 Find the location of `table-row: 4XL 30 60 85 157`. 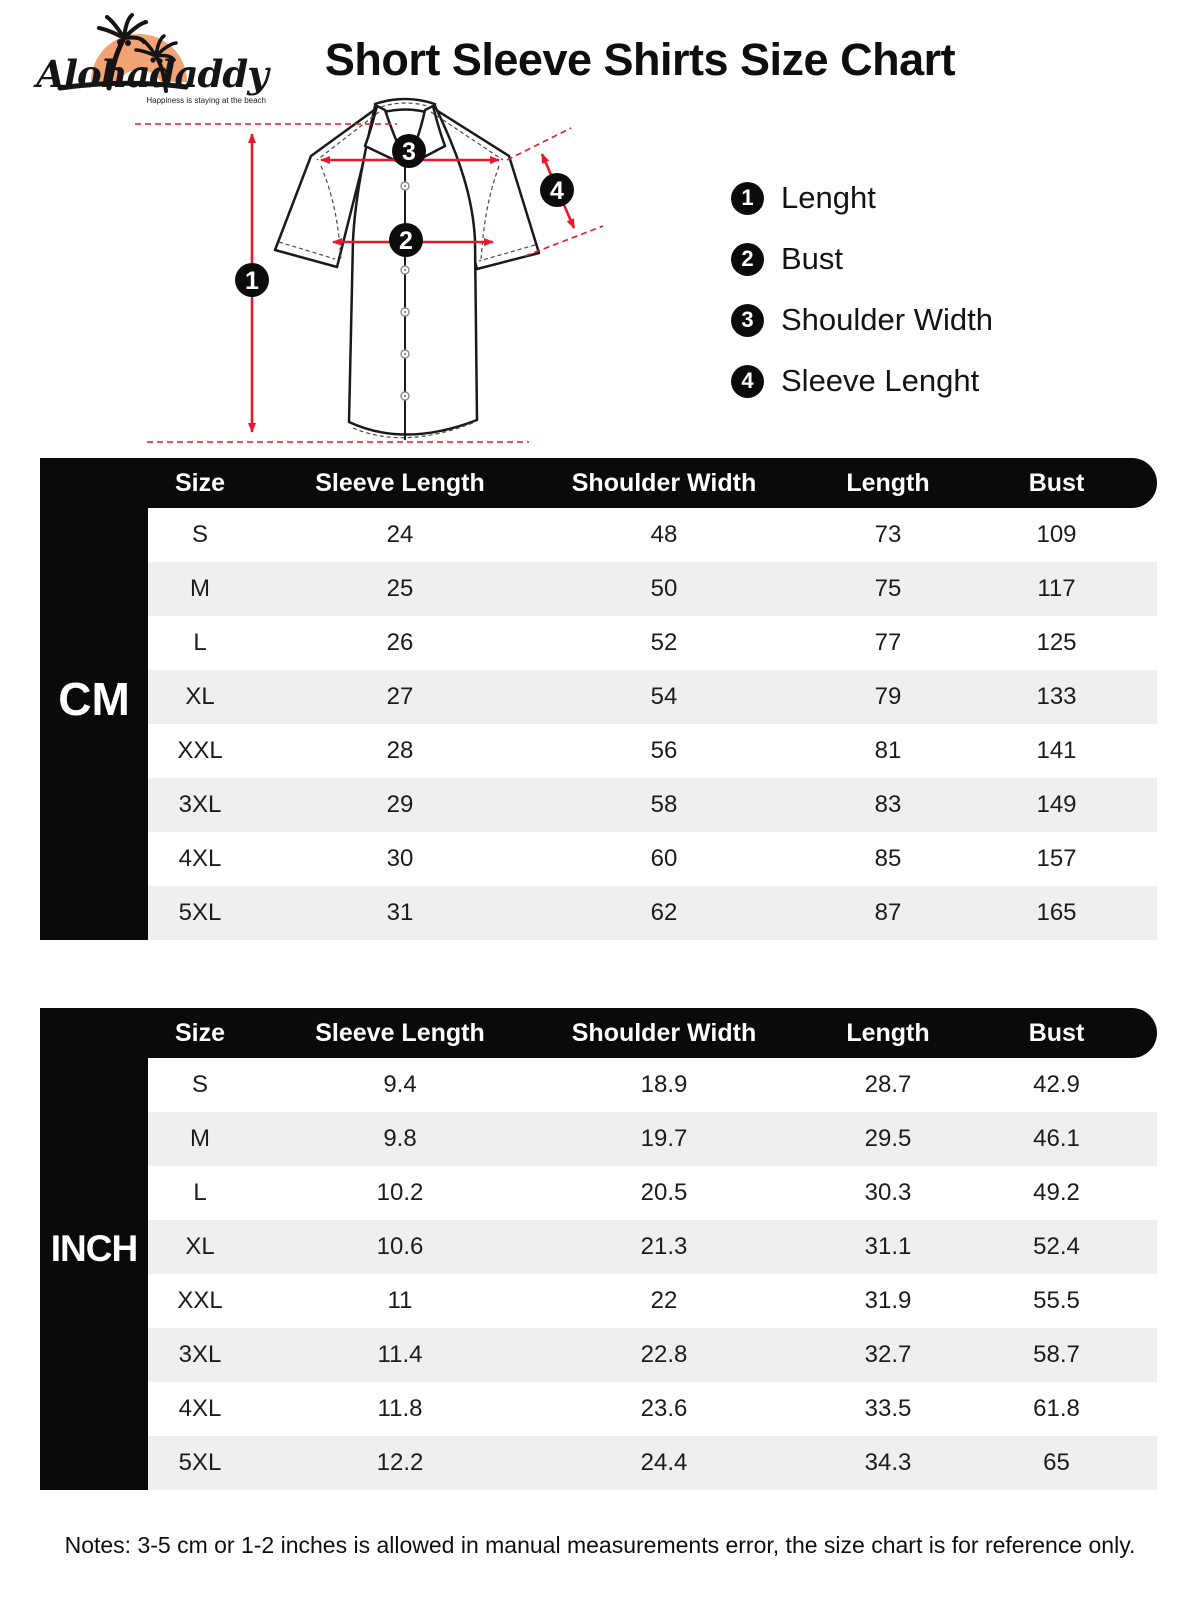

table-row: 4XL 30 60 85 157 is located at coordinates (652, 859).